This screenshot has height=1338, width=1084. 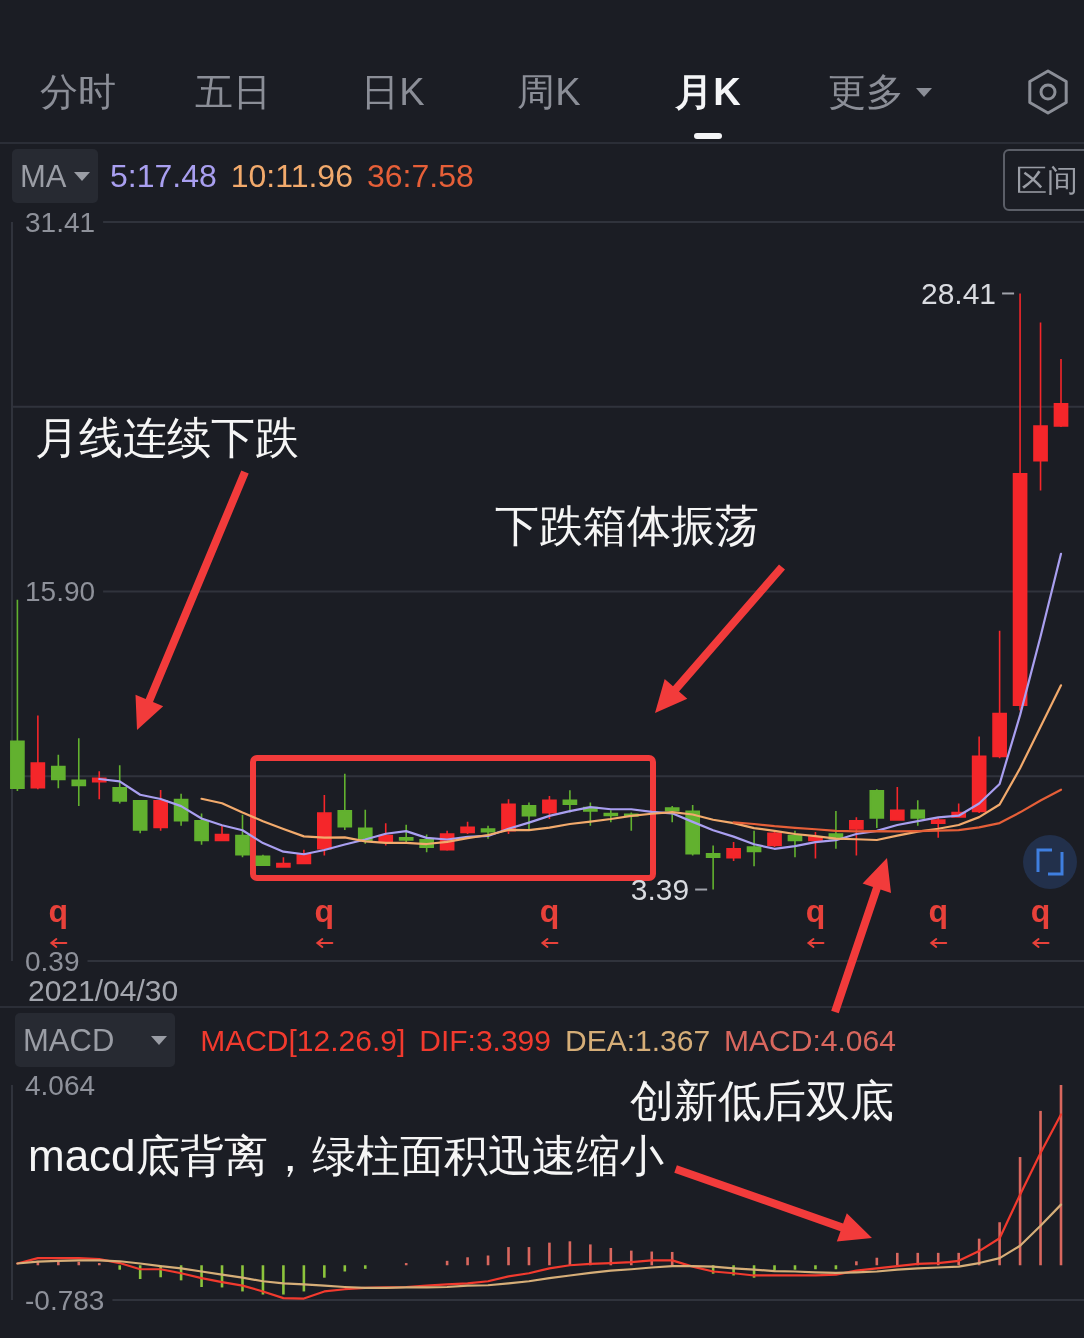 What do you see at coordinates (627, 525) in the screenshot?
I see `annotation: 下跌箱体振荡` at bounding box center [627, 525].